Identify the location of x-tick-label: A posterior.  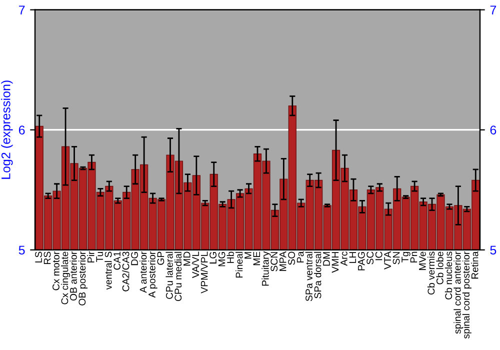
(153, 274).